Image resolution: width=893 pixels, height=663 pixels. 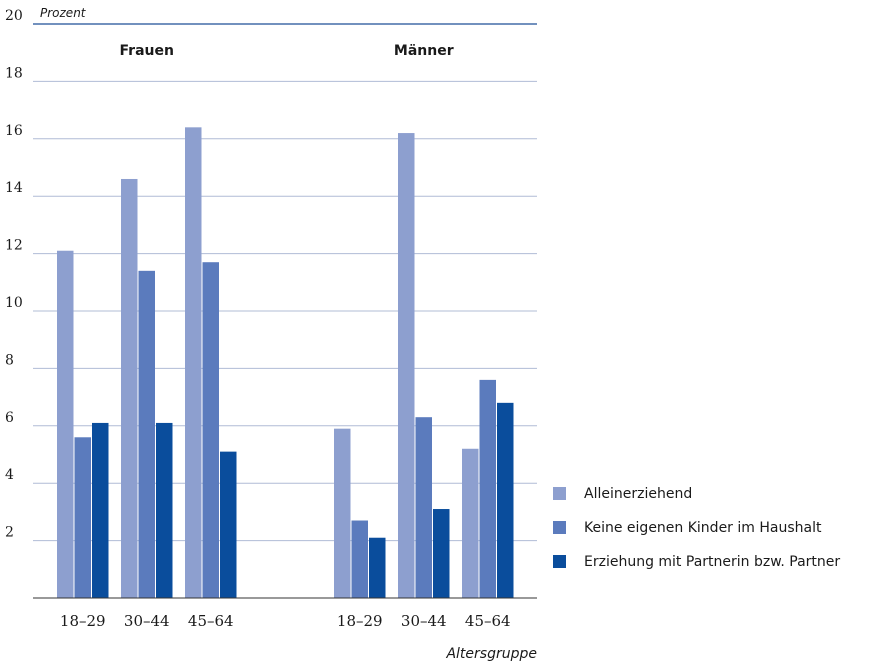 I want to click on y-axis-ticks: 2 4 6 8 10 12 14 16 18 20, so click(x=14, y=274).